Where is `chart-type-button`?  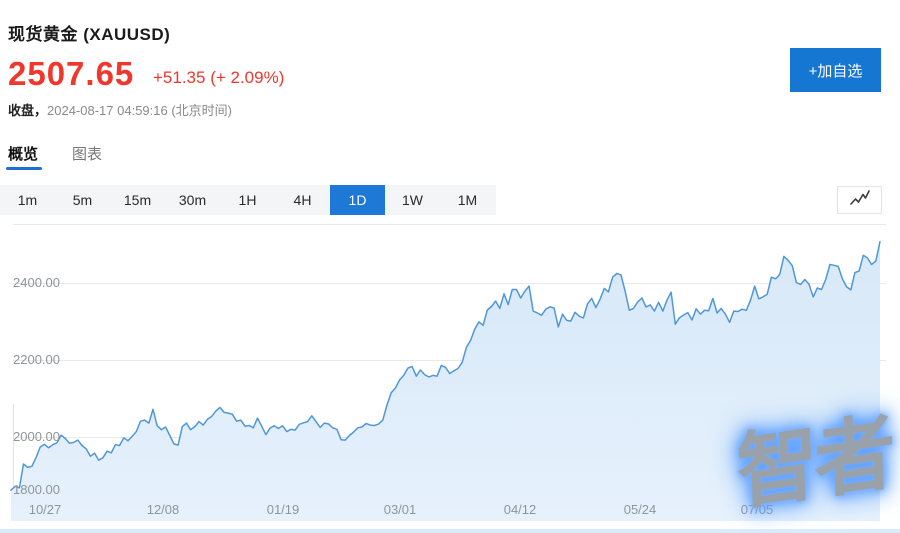 chart-type-button is located at coordinates (859, 200).